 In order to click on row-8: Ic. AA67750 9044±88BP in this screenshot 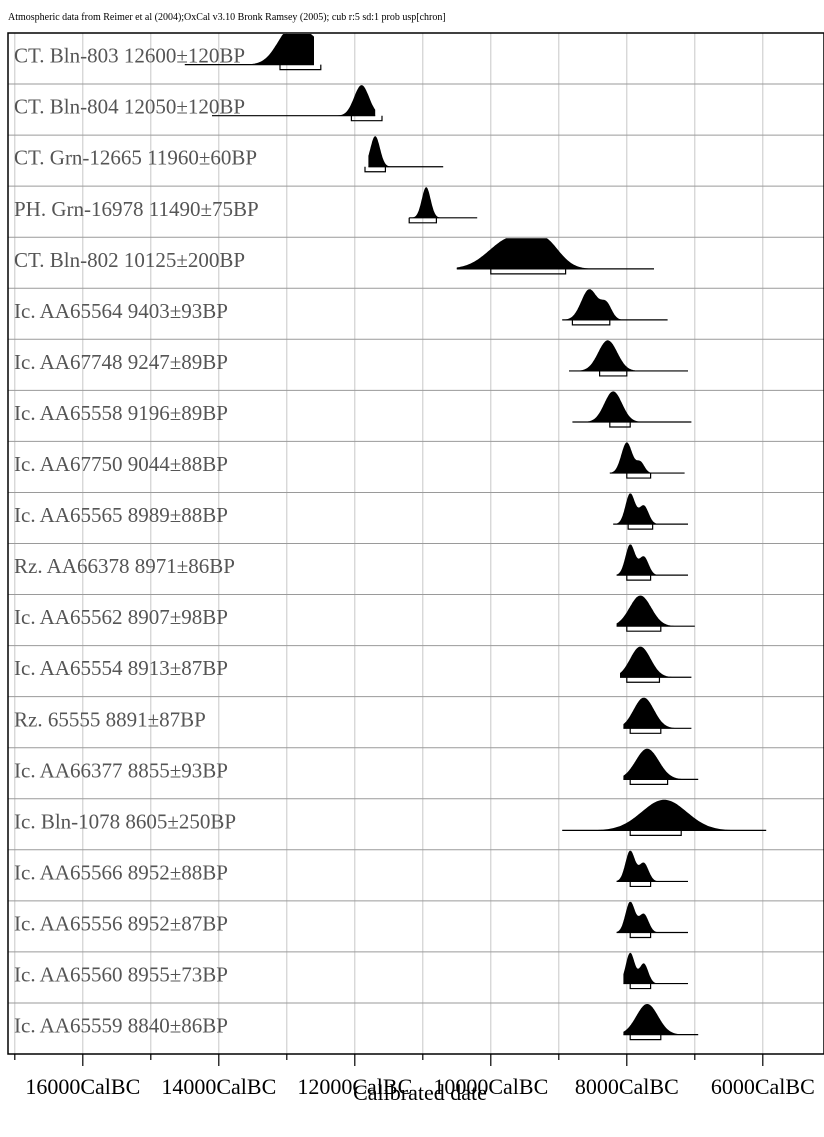, I will do `click(416, 459)`.